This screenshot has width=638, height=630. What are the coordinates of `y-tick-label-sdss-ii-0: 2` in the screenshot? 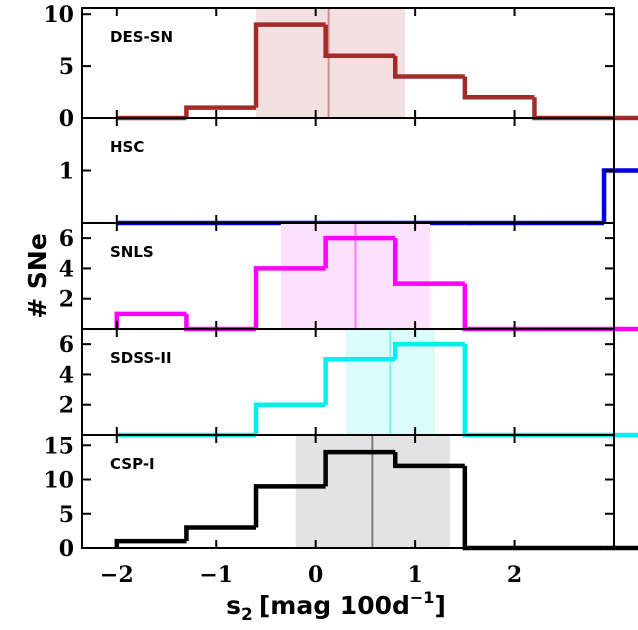 It's located at (66, 406).